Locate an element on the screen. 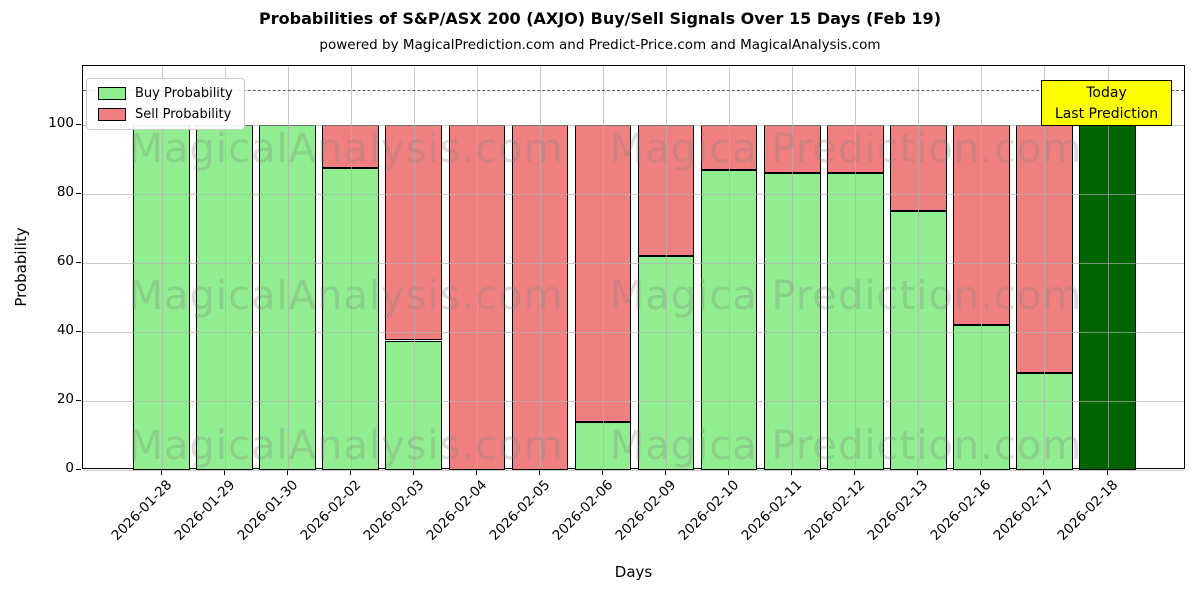  legend-item-buy: Buy Probability is located at coordinates (165, 93).